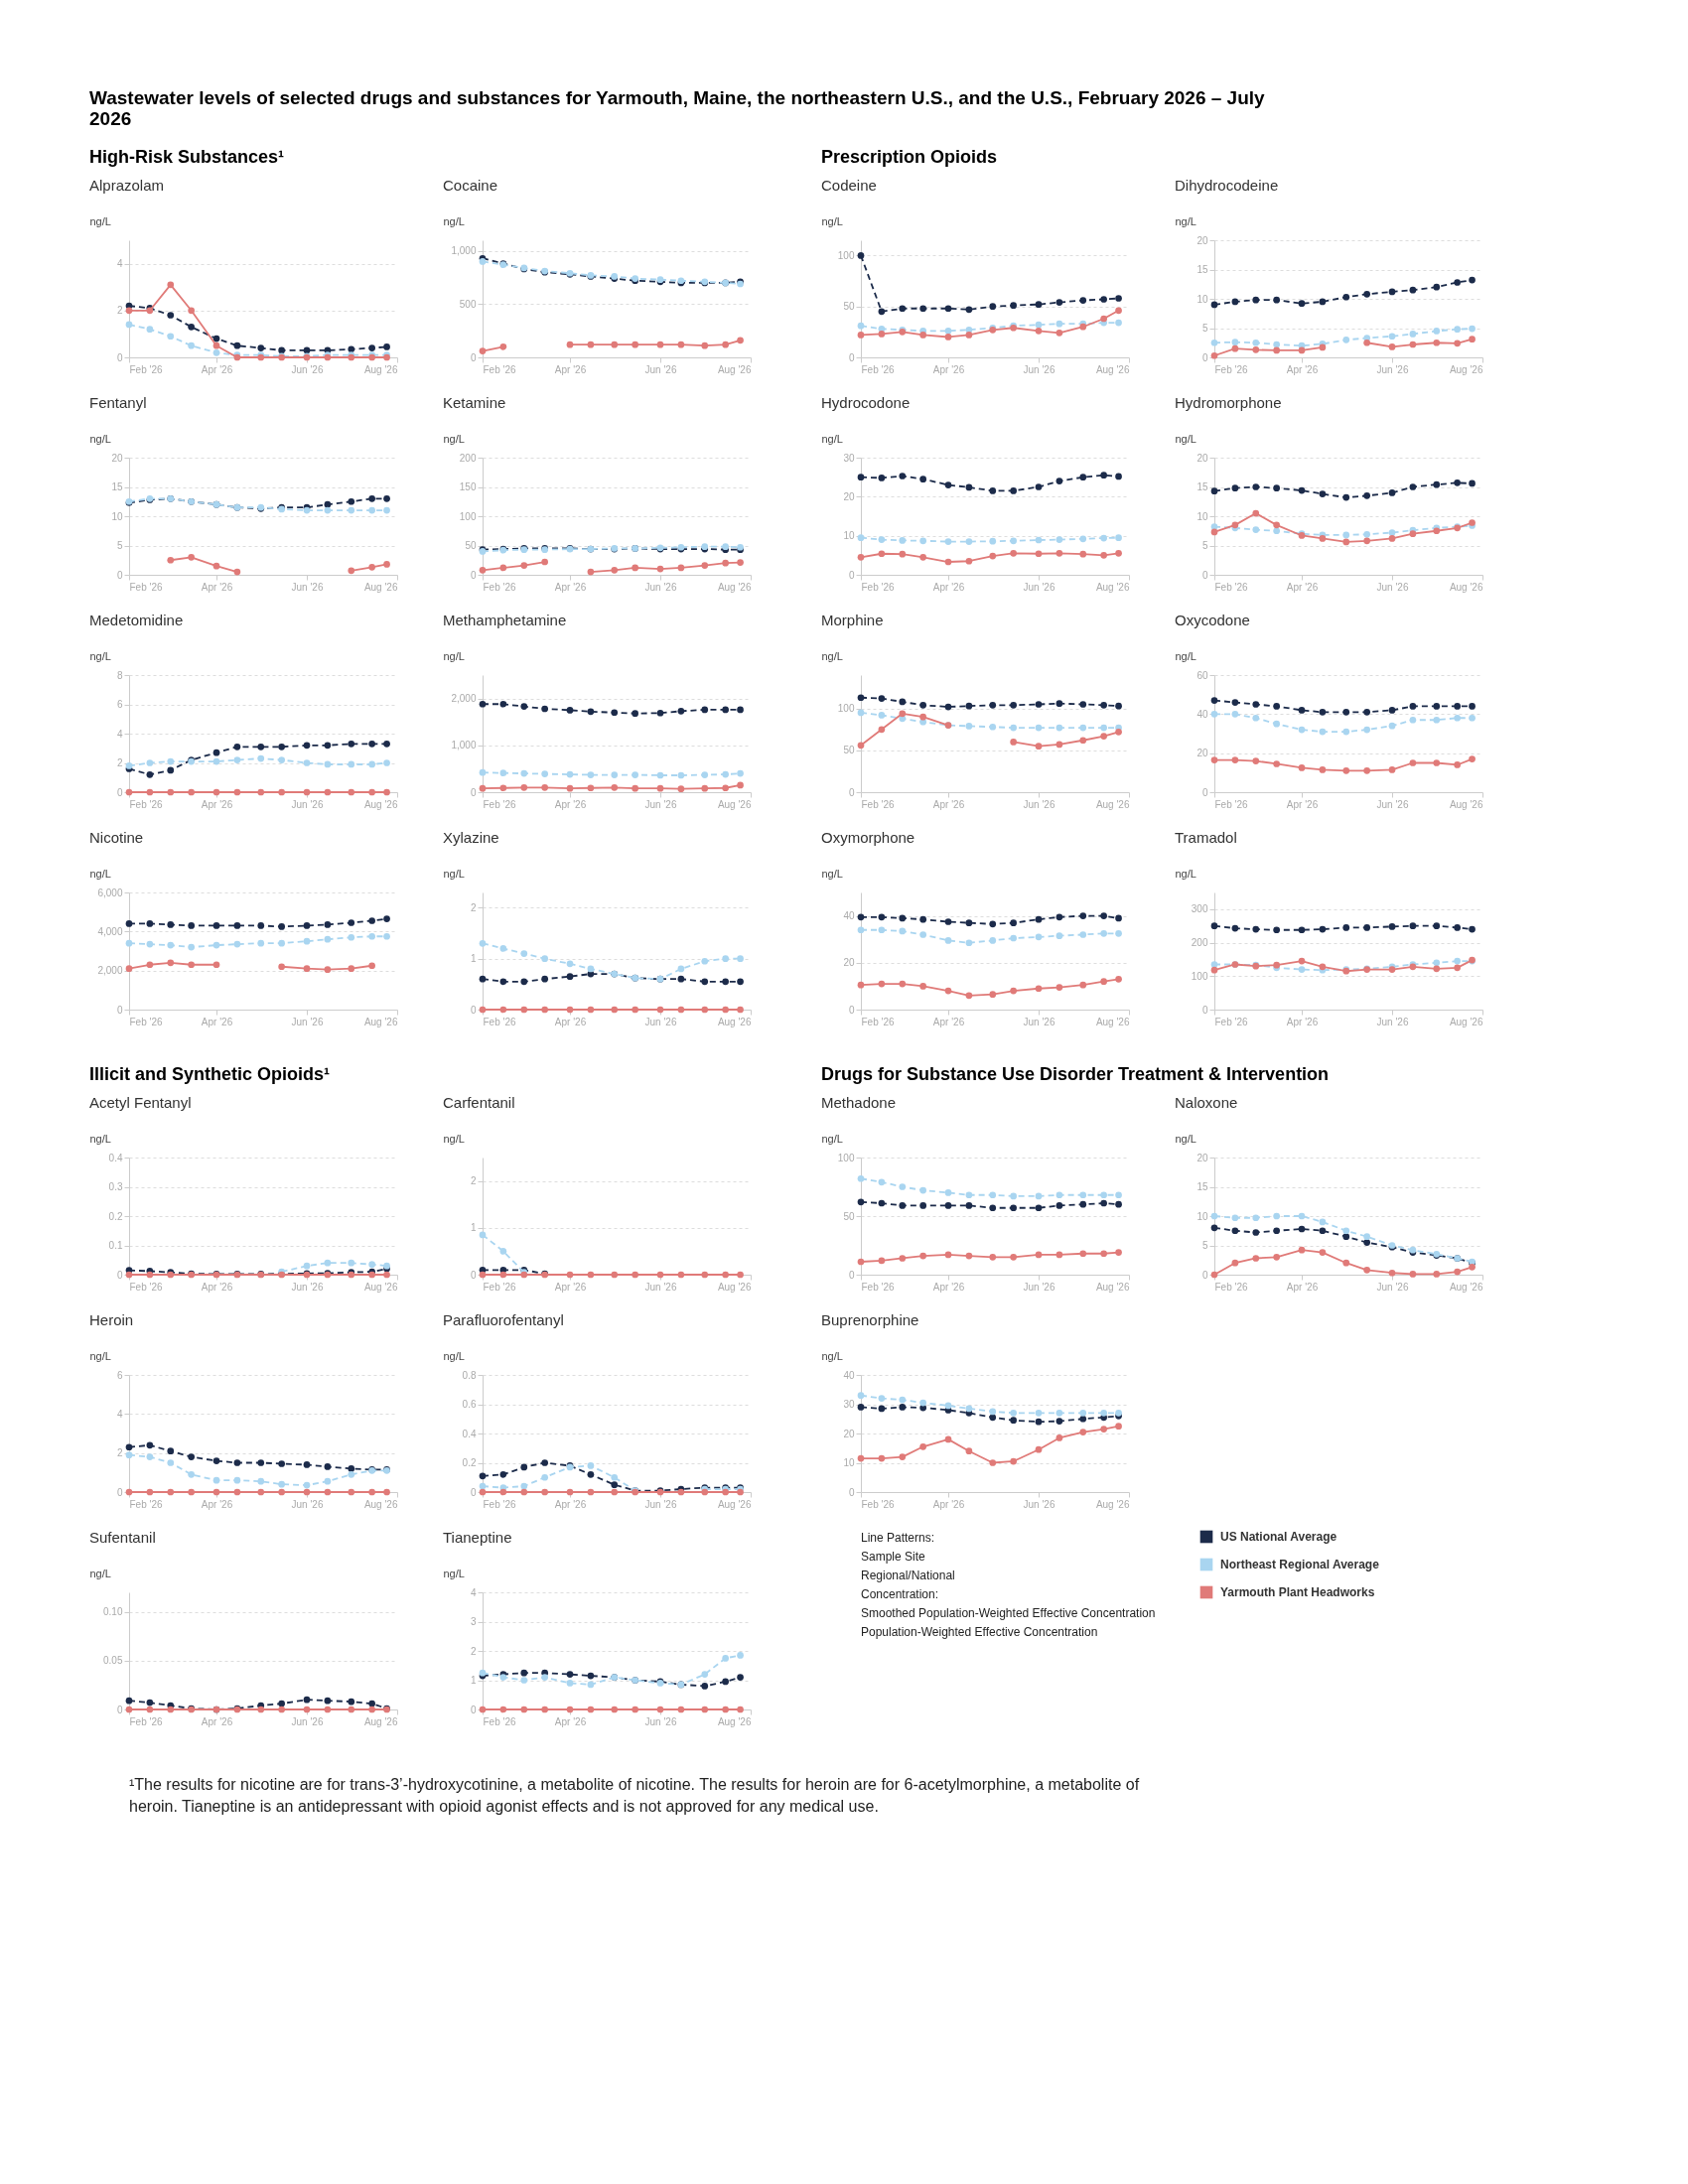  I want to click on chart-title: Hydrocodone, so click(866, 402).